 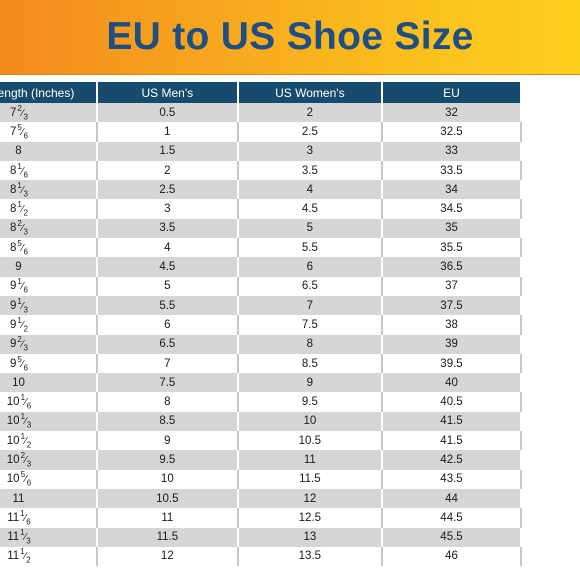 What do you see at coordinates (49, 498) in the screenshot?
I see `cell-foot-length: 11` at bounding box center [49, 498].